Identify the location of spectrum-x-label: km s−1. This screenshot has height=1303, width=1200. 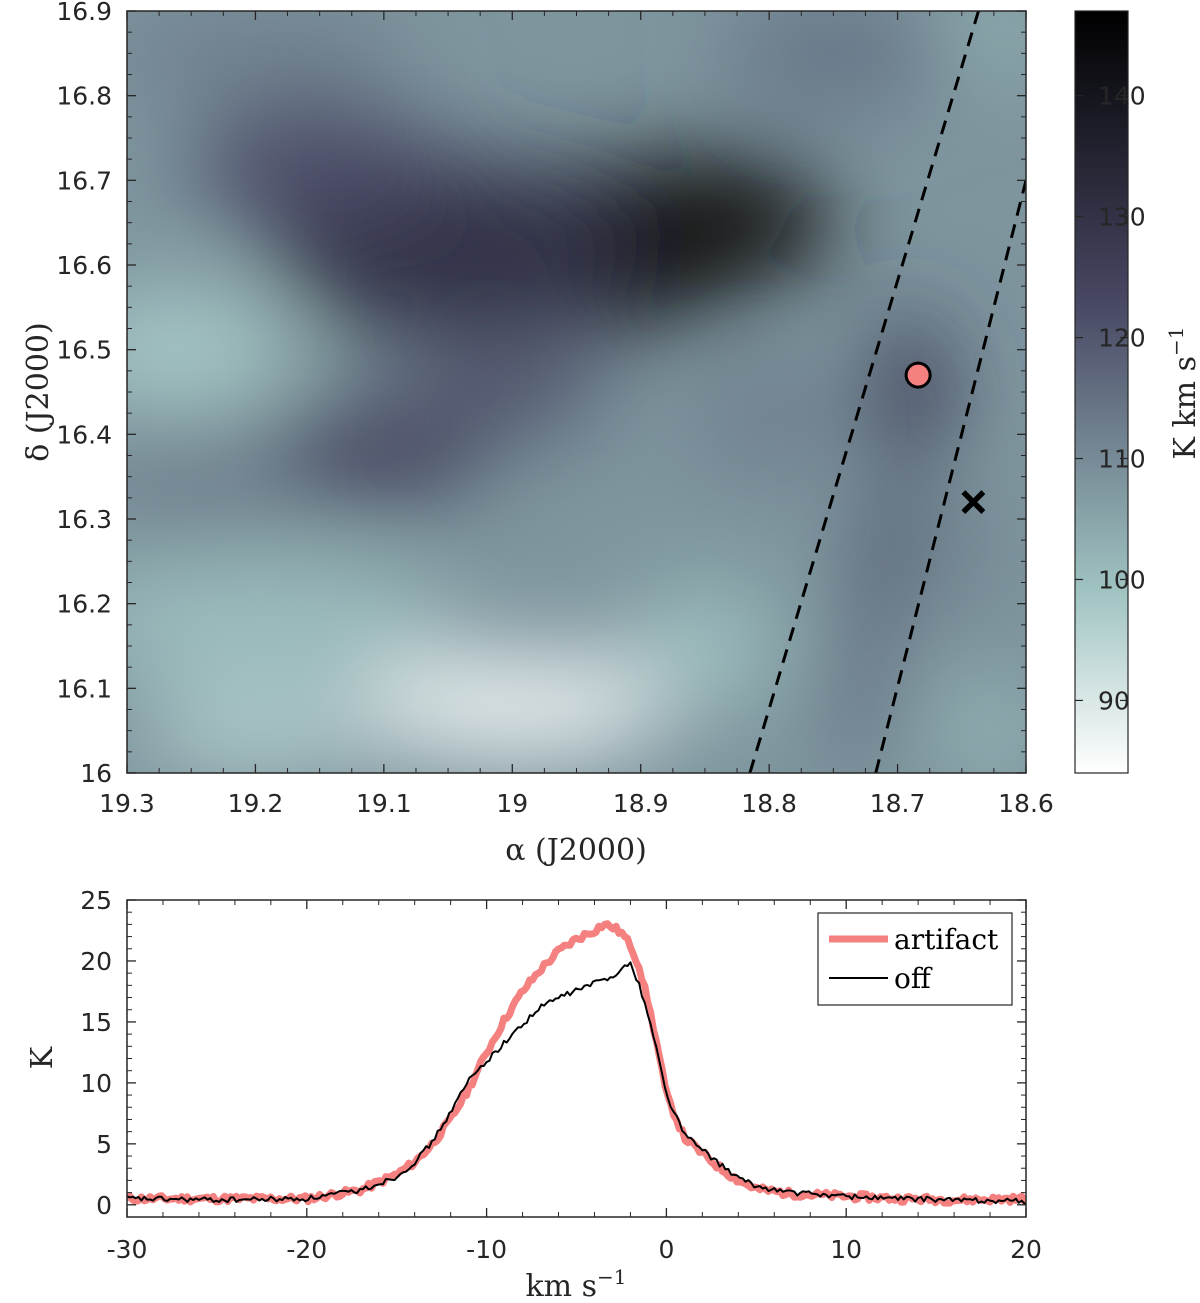
(575, 1284).